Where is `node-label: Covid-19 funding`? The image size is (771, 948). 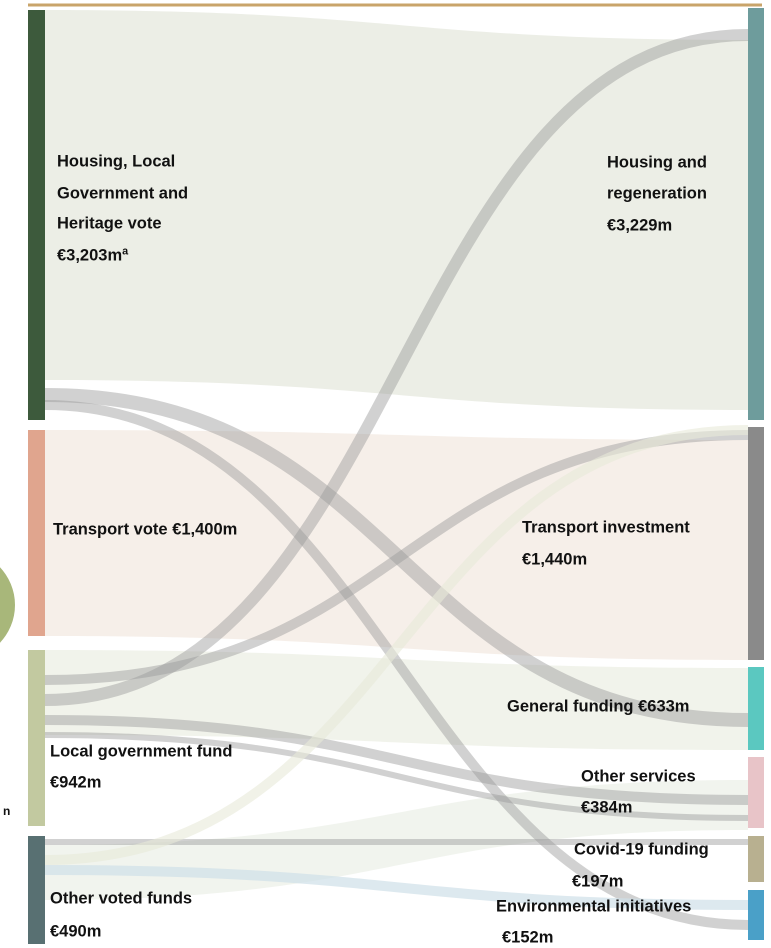
node-label: Covid-19 funding is located at coordinates (641, 849).